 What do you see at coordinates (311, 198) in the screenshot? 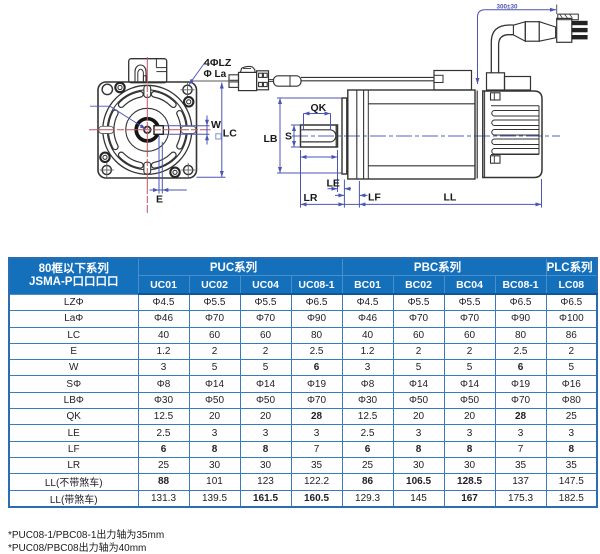
I see `svg-text: LR` at bounding box center [311, 198].